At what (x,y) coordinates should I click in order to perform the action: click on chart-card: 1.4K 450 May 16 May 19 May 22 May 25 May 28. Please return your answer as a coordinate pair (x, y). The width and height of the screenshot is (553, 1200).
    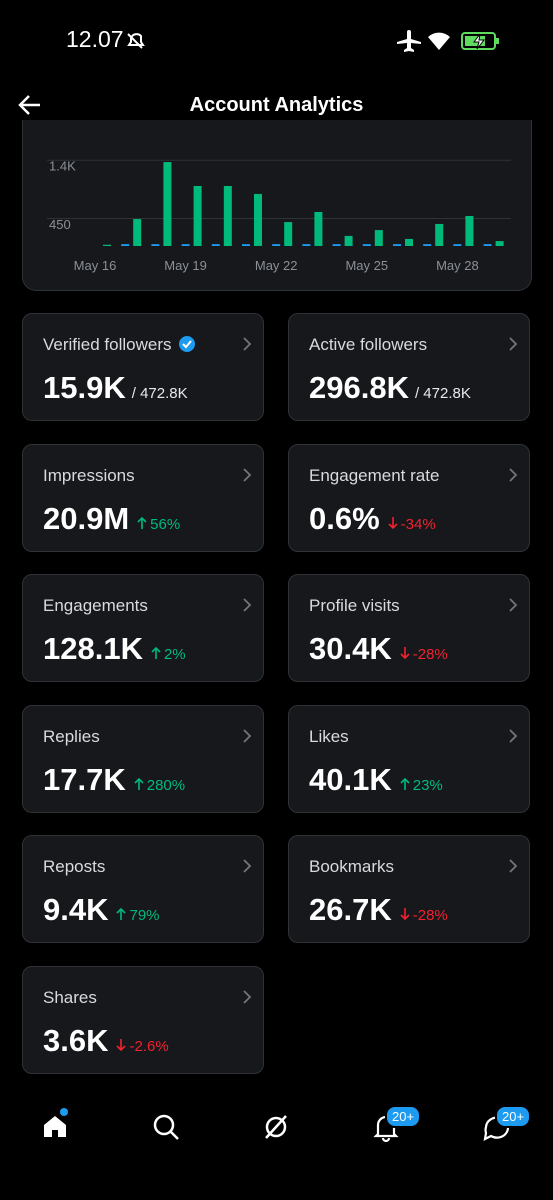
    Looking at the image, I should click on (277, 205).